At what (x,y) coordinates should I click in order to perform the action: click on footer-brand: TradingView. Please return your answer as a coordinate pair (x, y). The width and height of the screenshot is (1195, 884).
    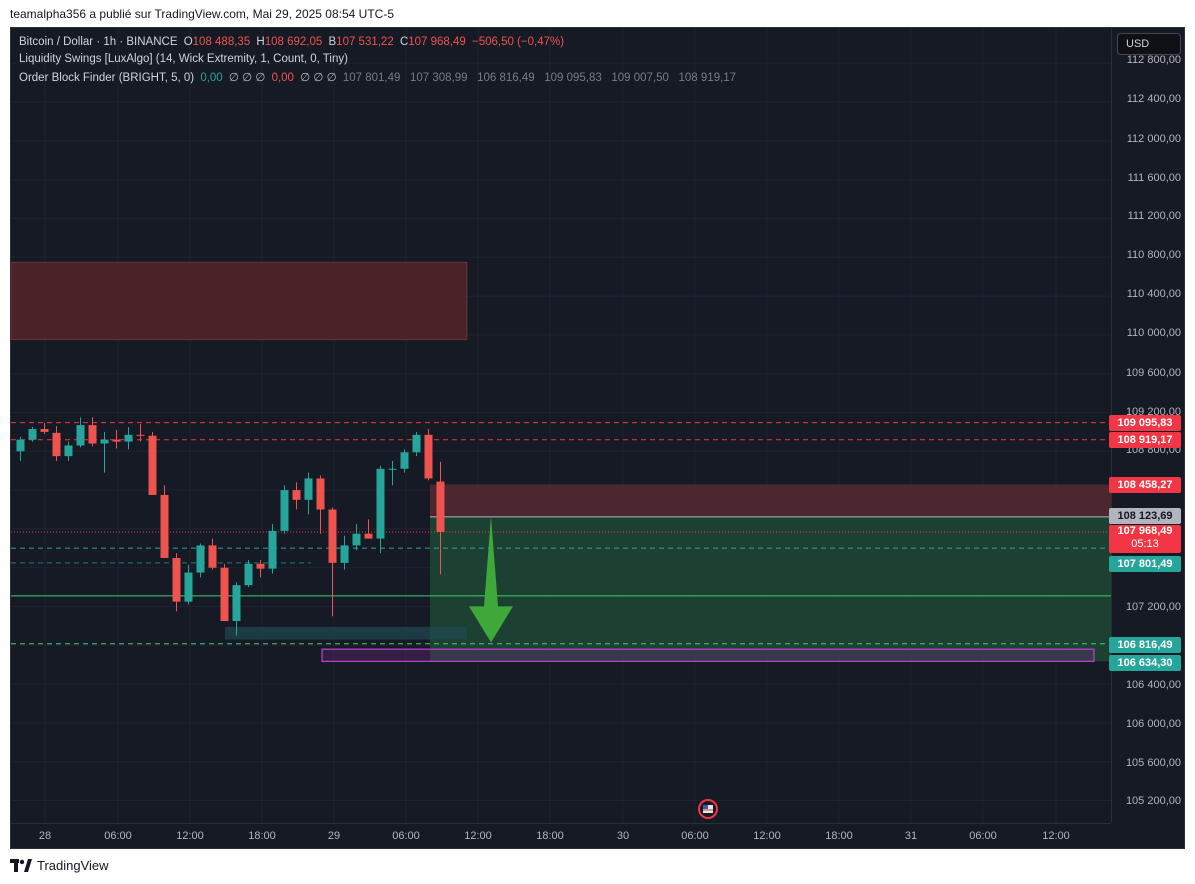
    Looking at the image, I should click on (59, 865).